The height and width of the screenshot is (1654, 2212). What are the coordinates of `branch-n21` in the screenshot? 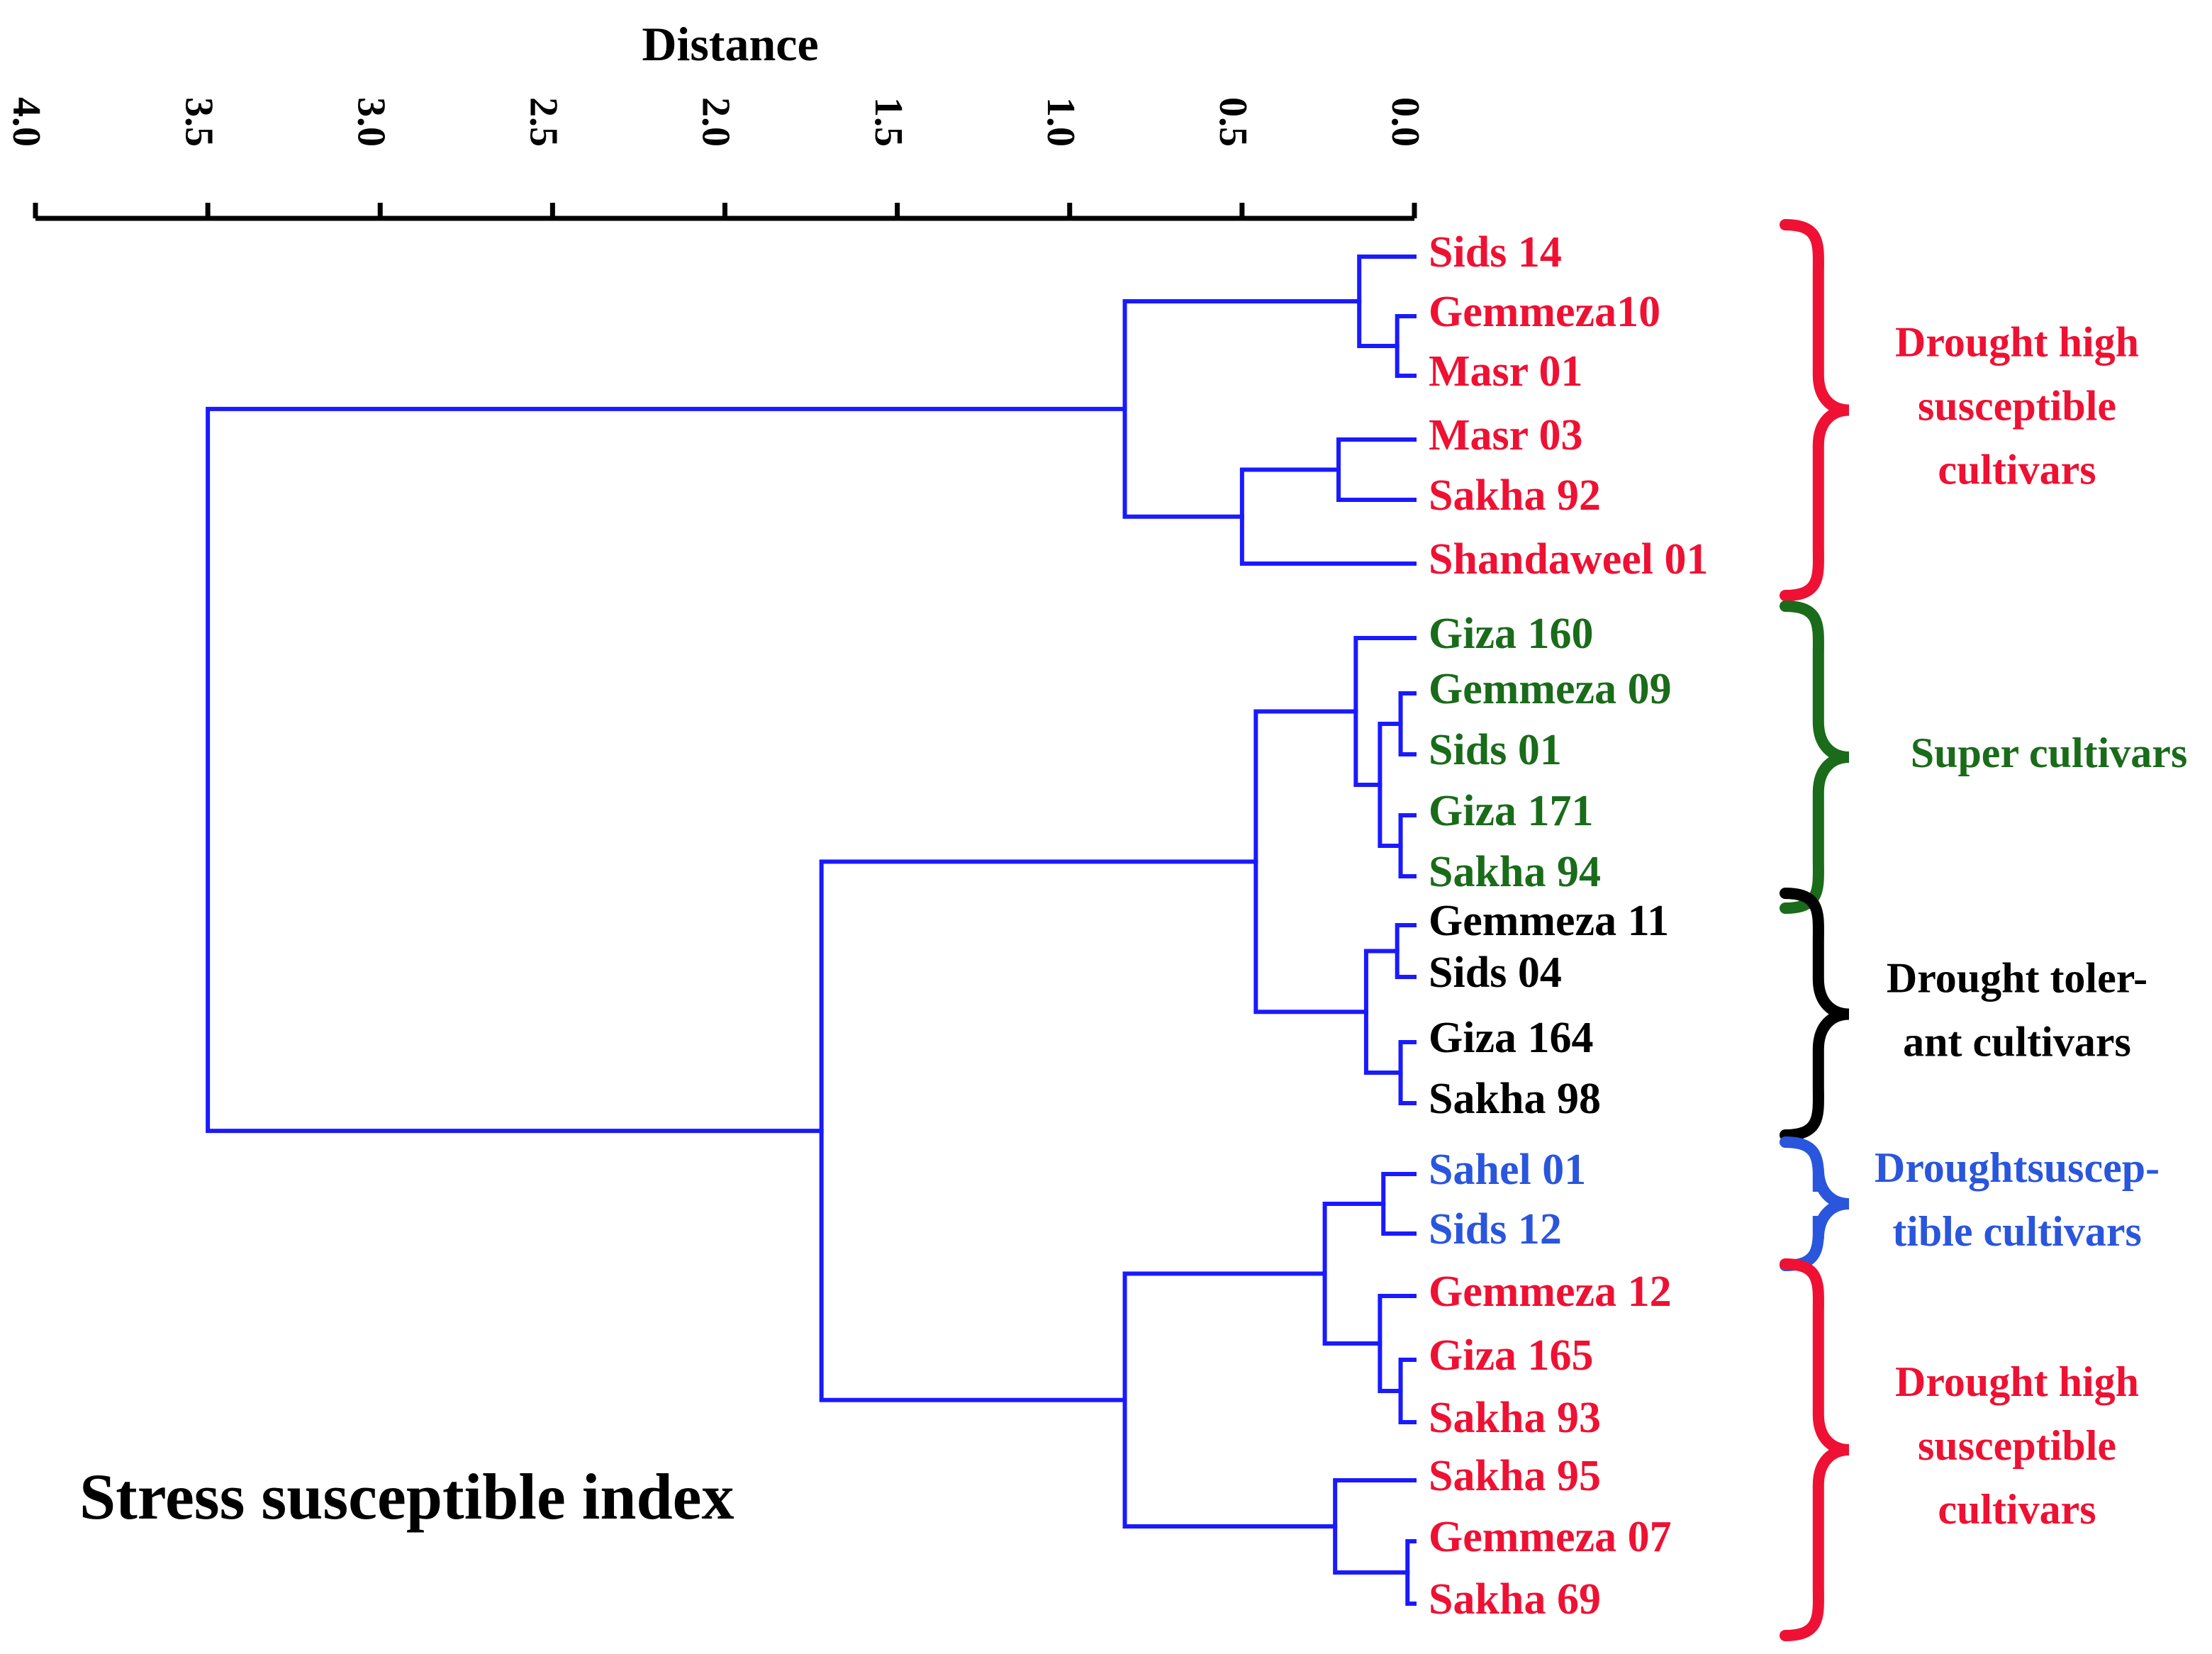 It's located at (1039, 1130).